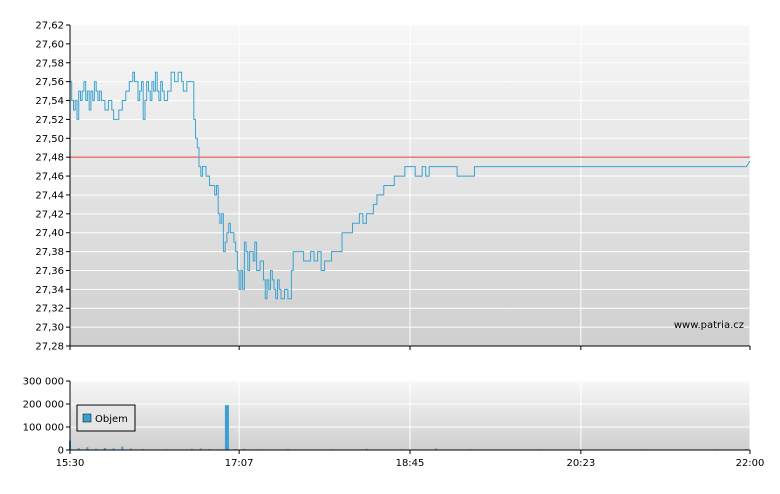  I want to click on price-y-tick-label: 27,28, so click(49, 347).